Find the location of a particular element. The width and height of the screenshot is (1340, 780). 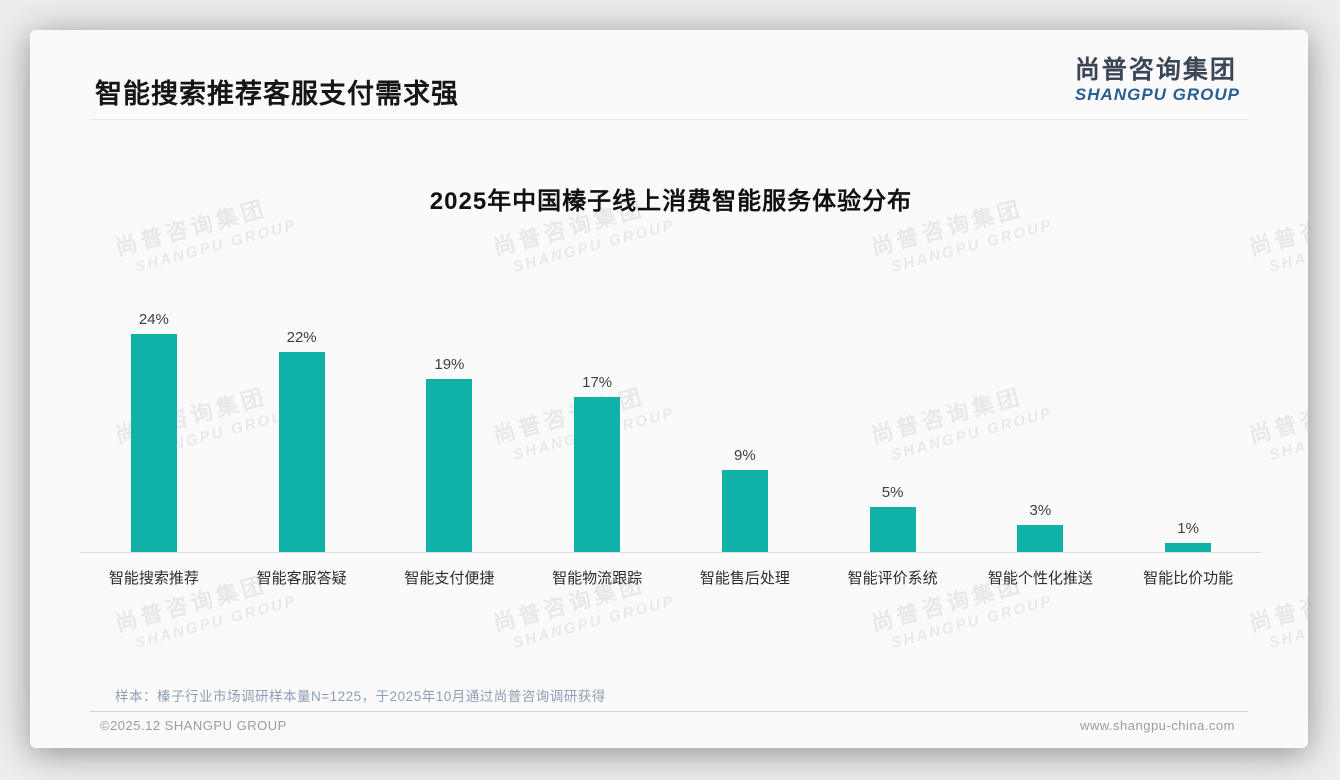

chart-bar-slot: 17% is located at coordinates (597, 426).